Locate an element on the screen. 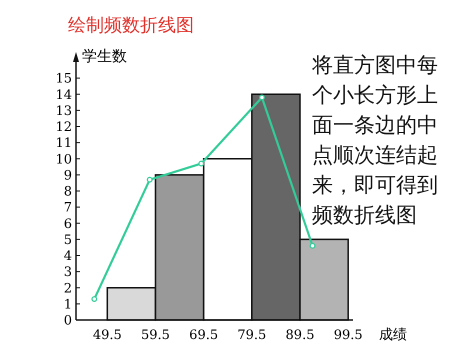 Image resolution: width=474 pixels, height=355 pixels. y-tick-label: 7 is located at coordinates (68, 208).